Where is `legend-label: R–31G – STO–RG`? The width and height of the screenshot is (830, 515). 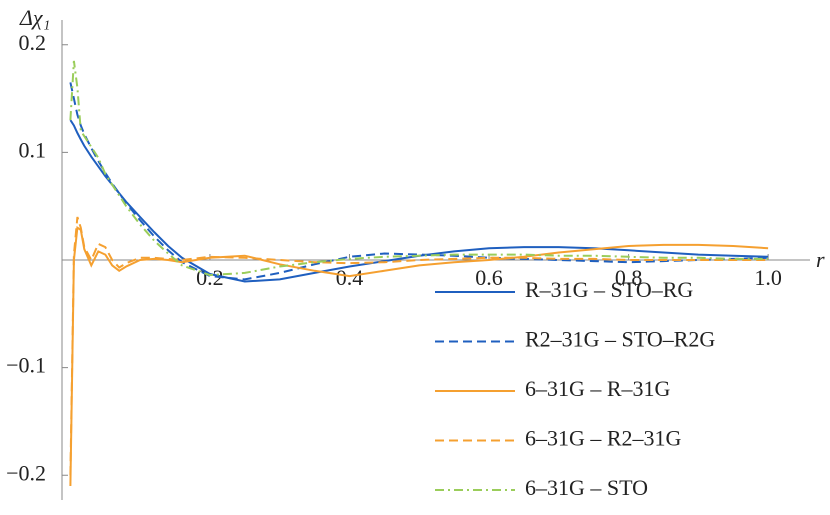 legend-label: R–31G – STO–RG is located at coordinates (609, 289).